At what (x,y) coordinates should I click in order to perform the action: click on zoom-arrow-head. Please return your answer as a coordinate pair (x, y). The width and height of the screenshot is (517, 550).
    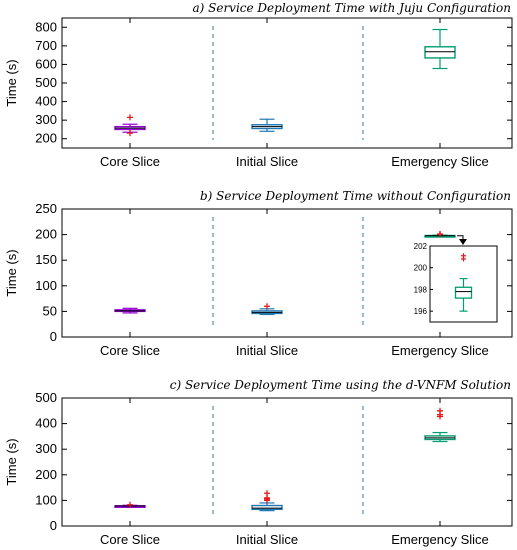
    Looking at the image, I should click on (463, 242).